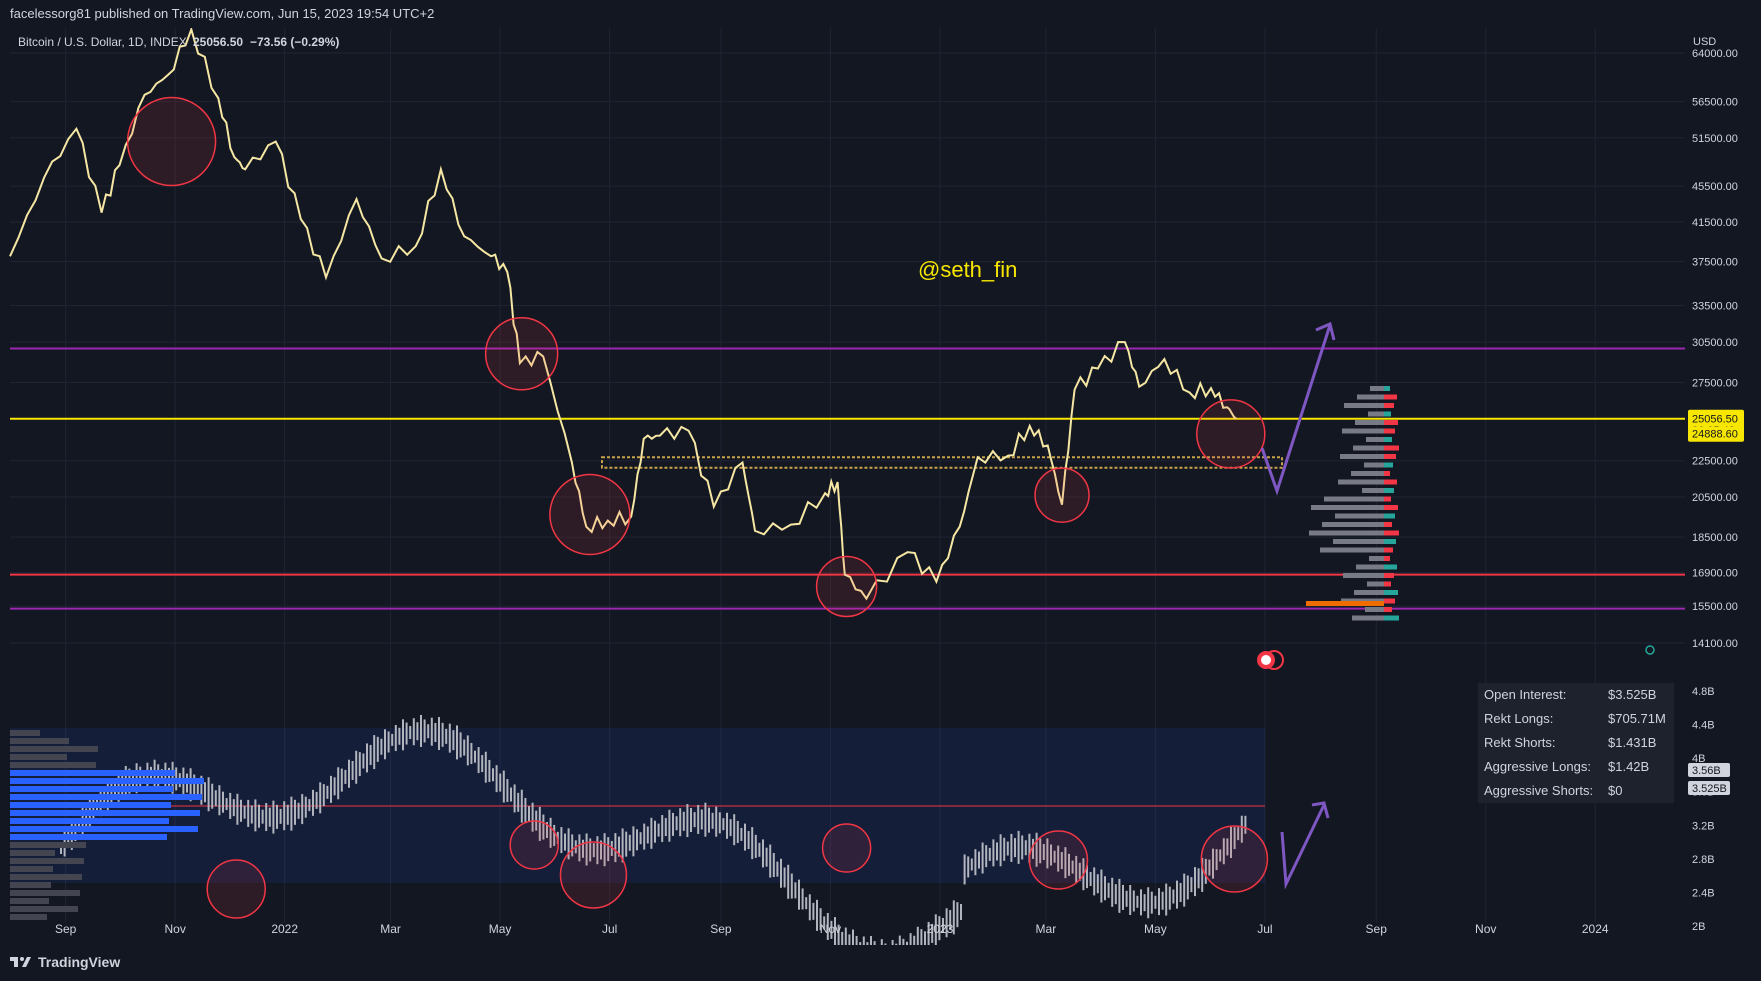 Image resolution: width=1761 pixels, height=981 pixels. Describe the element at coordinates (65, 962) in the screenshot. I see `tradingview-logo: TradingView` at that location.